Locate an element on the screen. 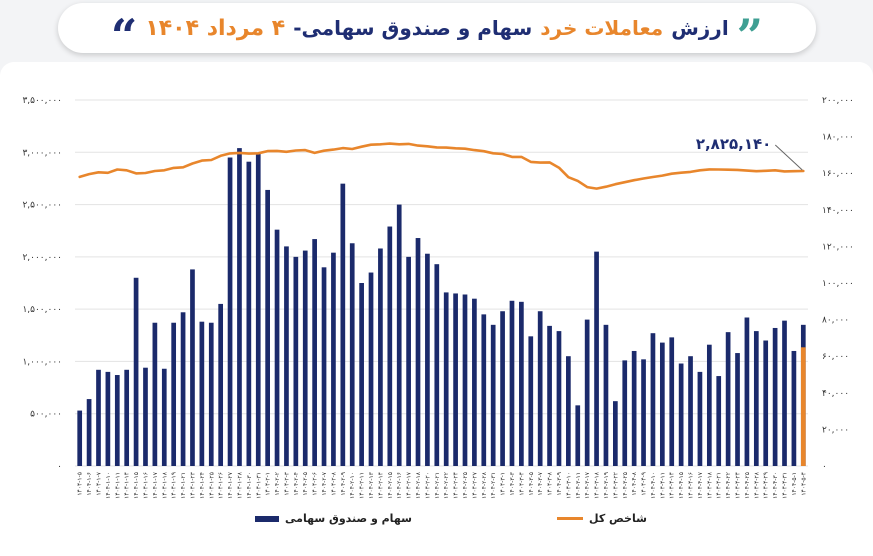 The width and height of the screenshot is (873, 556). x-tick-label: ۱۴۰۴-۲-۶ is located at coordinates (315, 484).